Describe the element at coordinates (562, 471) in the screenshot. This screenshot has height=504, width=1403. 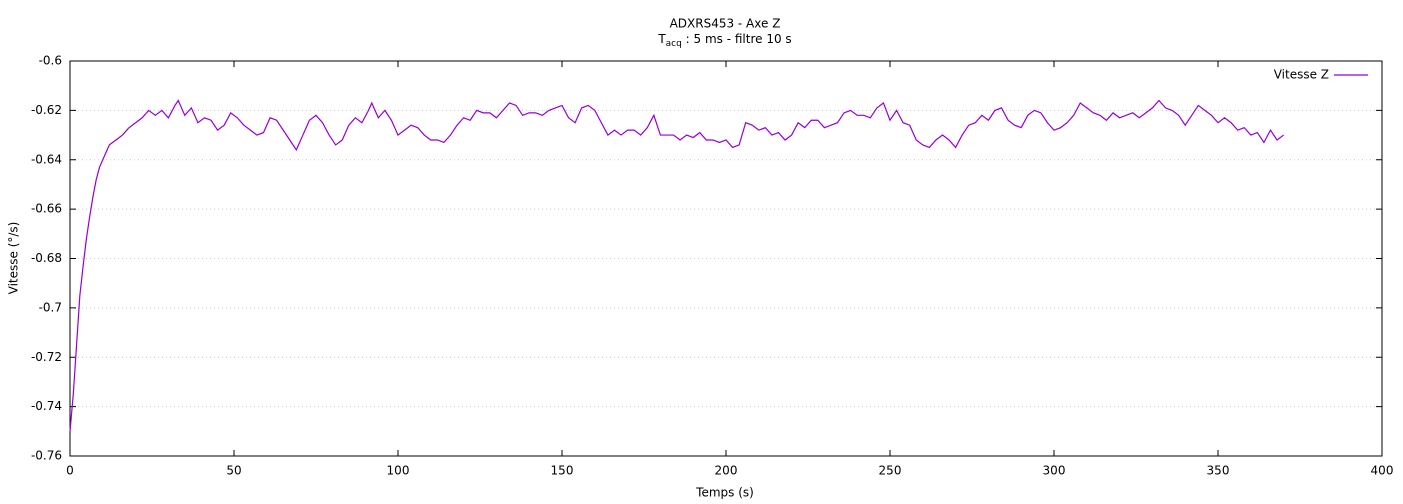
I see `x-tick-label: 150` at that location.